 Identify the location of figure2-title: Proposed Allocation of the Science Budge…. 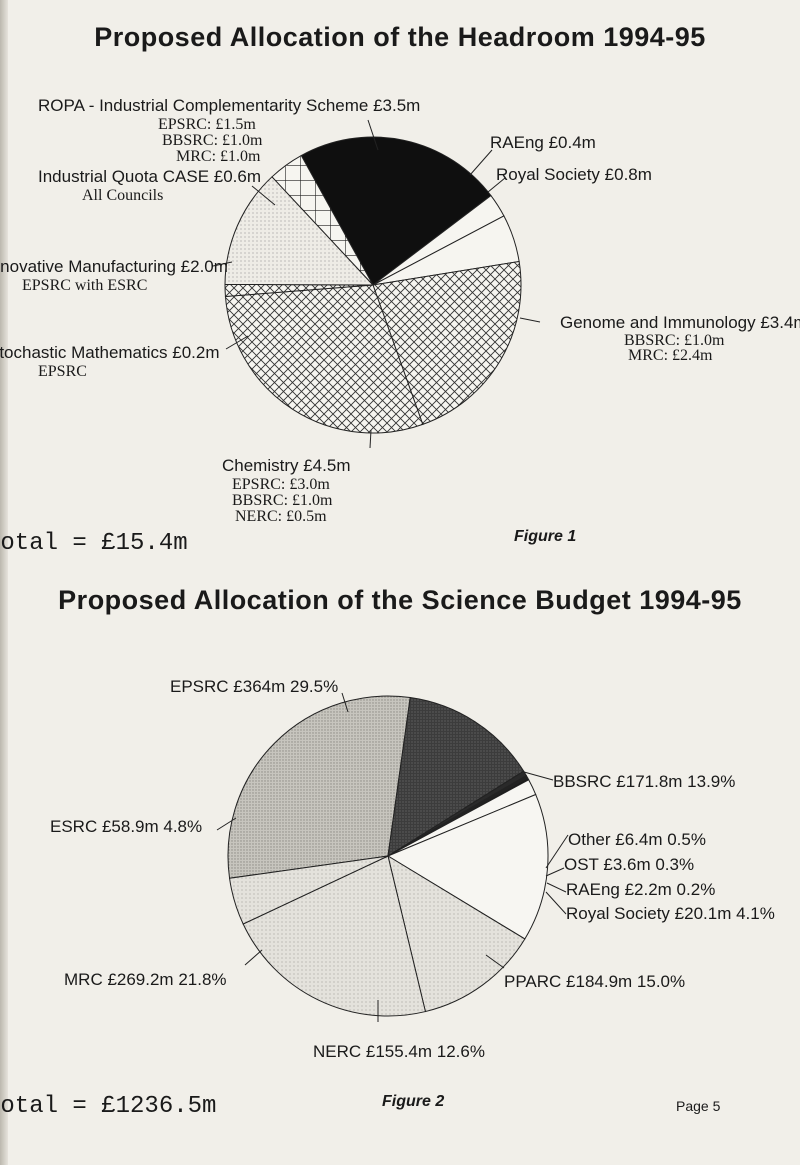
(400, 600).